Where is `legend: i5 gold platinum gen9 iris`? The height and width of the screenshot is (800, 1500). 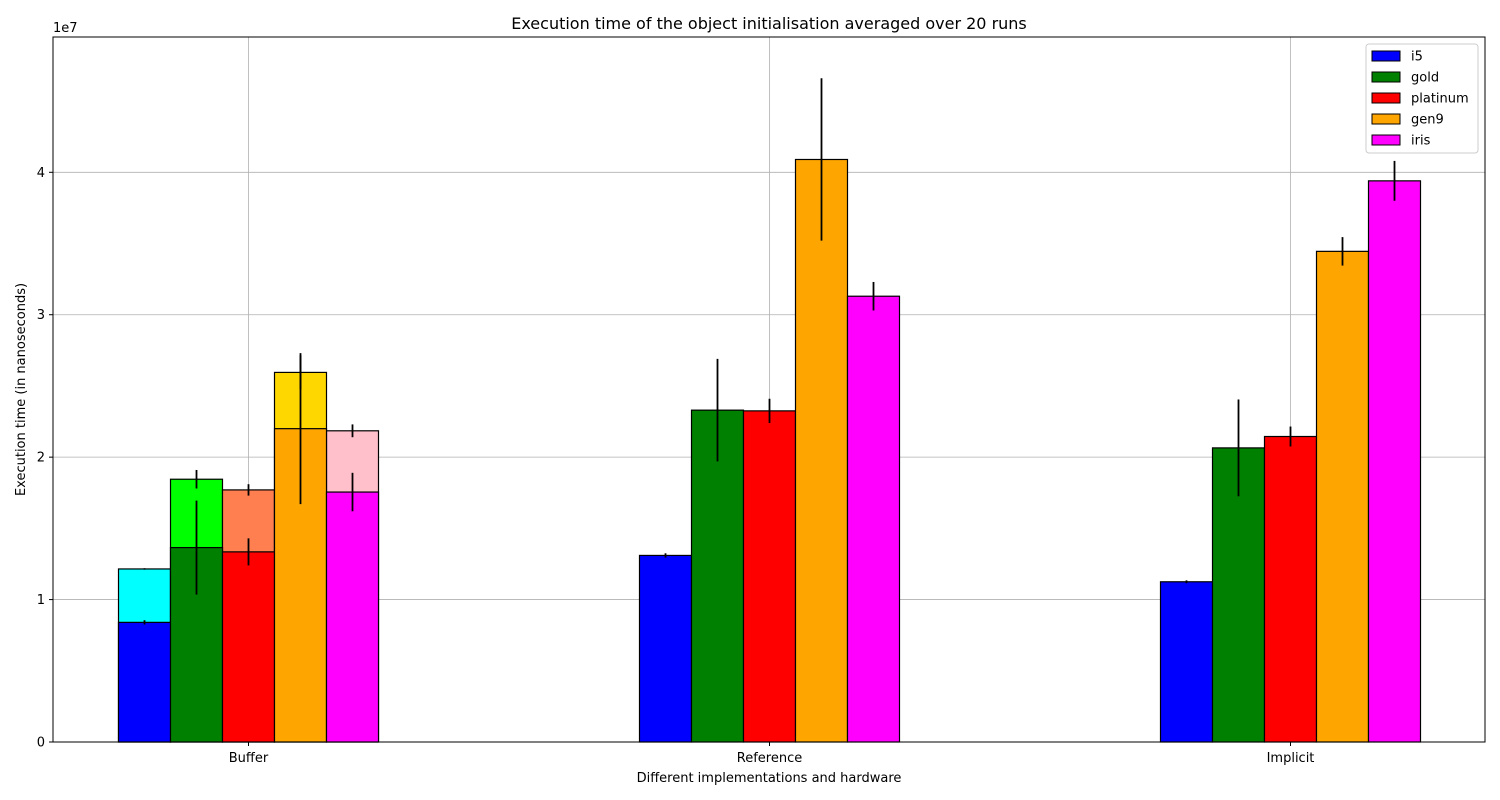 legend: i5 gold platinum gen9 iris is located at coordinates (1422, 98).